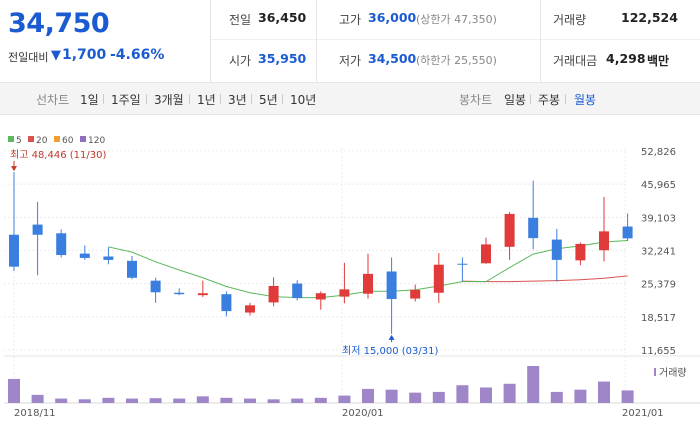 The height and width of the screenshot is (434, 700). I want to click on y-tick-label: 18,517, so click(658, 318).